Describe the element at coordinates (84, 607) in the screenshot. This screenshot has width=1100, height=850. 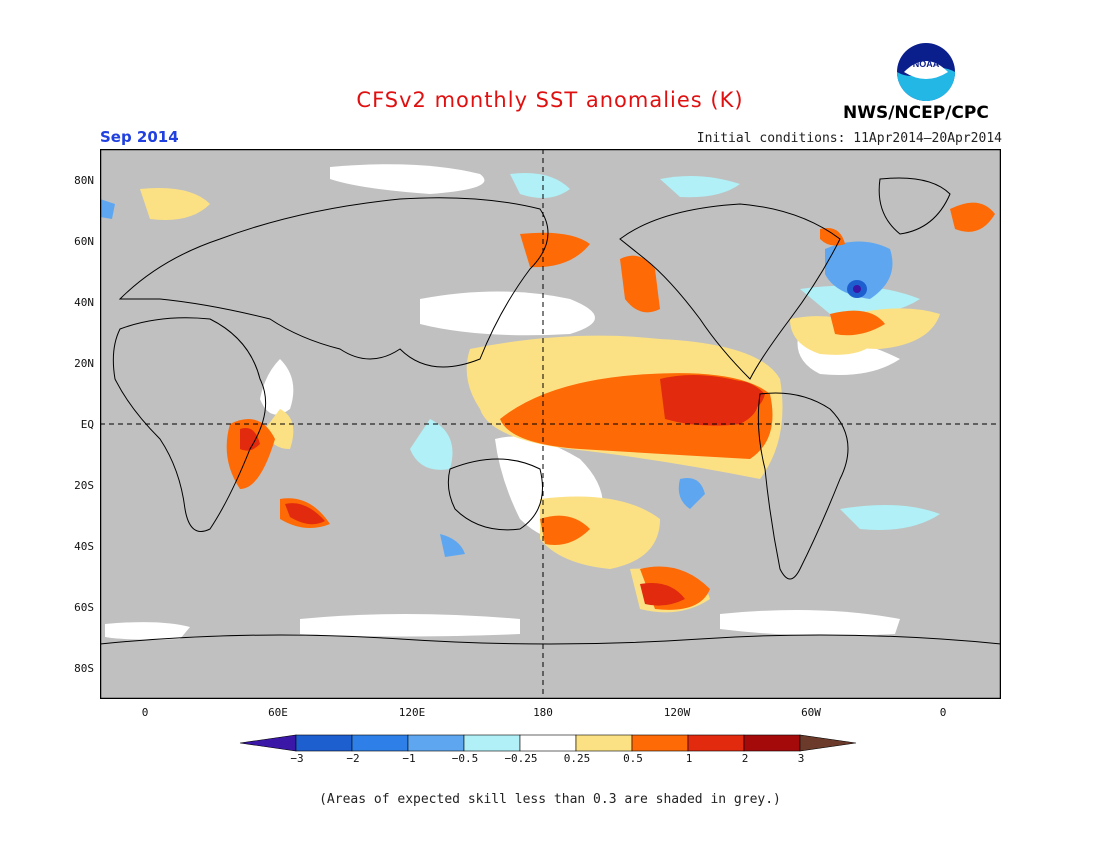
I see `lat-label-60s: 60S` at that location.